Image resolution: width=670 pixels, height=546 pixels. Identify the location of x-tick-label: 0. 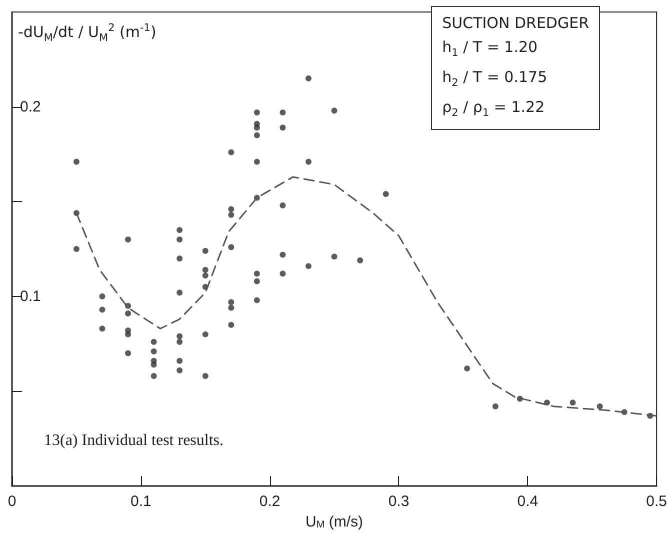
(12, 501).